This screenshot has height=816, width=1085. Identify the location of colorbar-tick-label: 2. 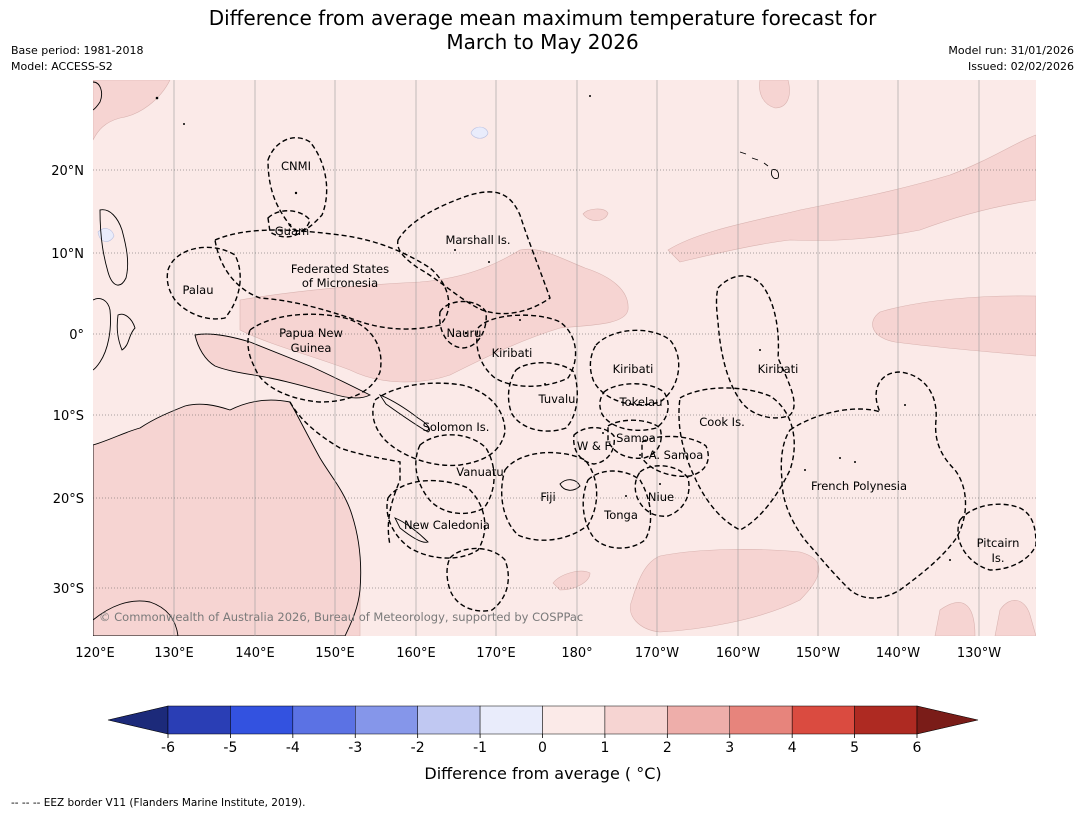
(667, 748).